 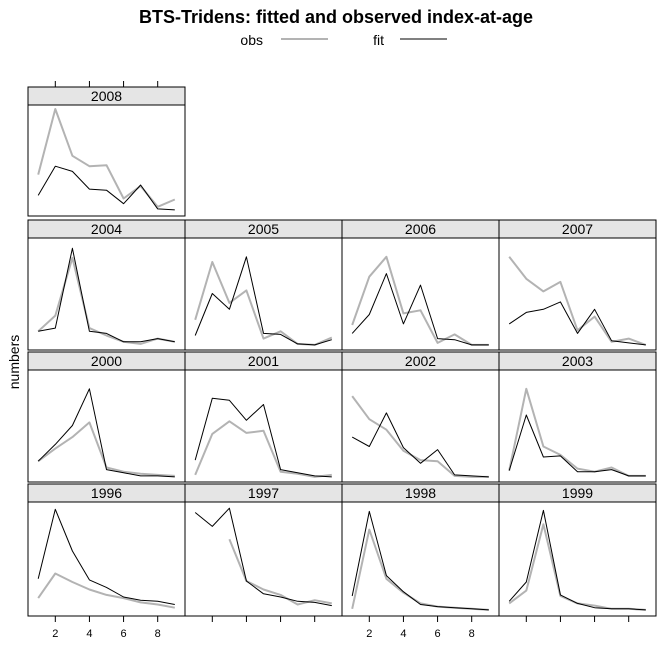 I want to click on strip-label-2006: 2006, so click(x=420, y=229).